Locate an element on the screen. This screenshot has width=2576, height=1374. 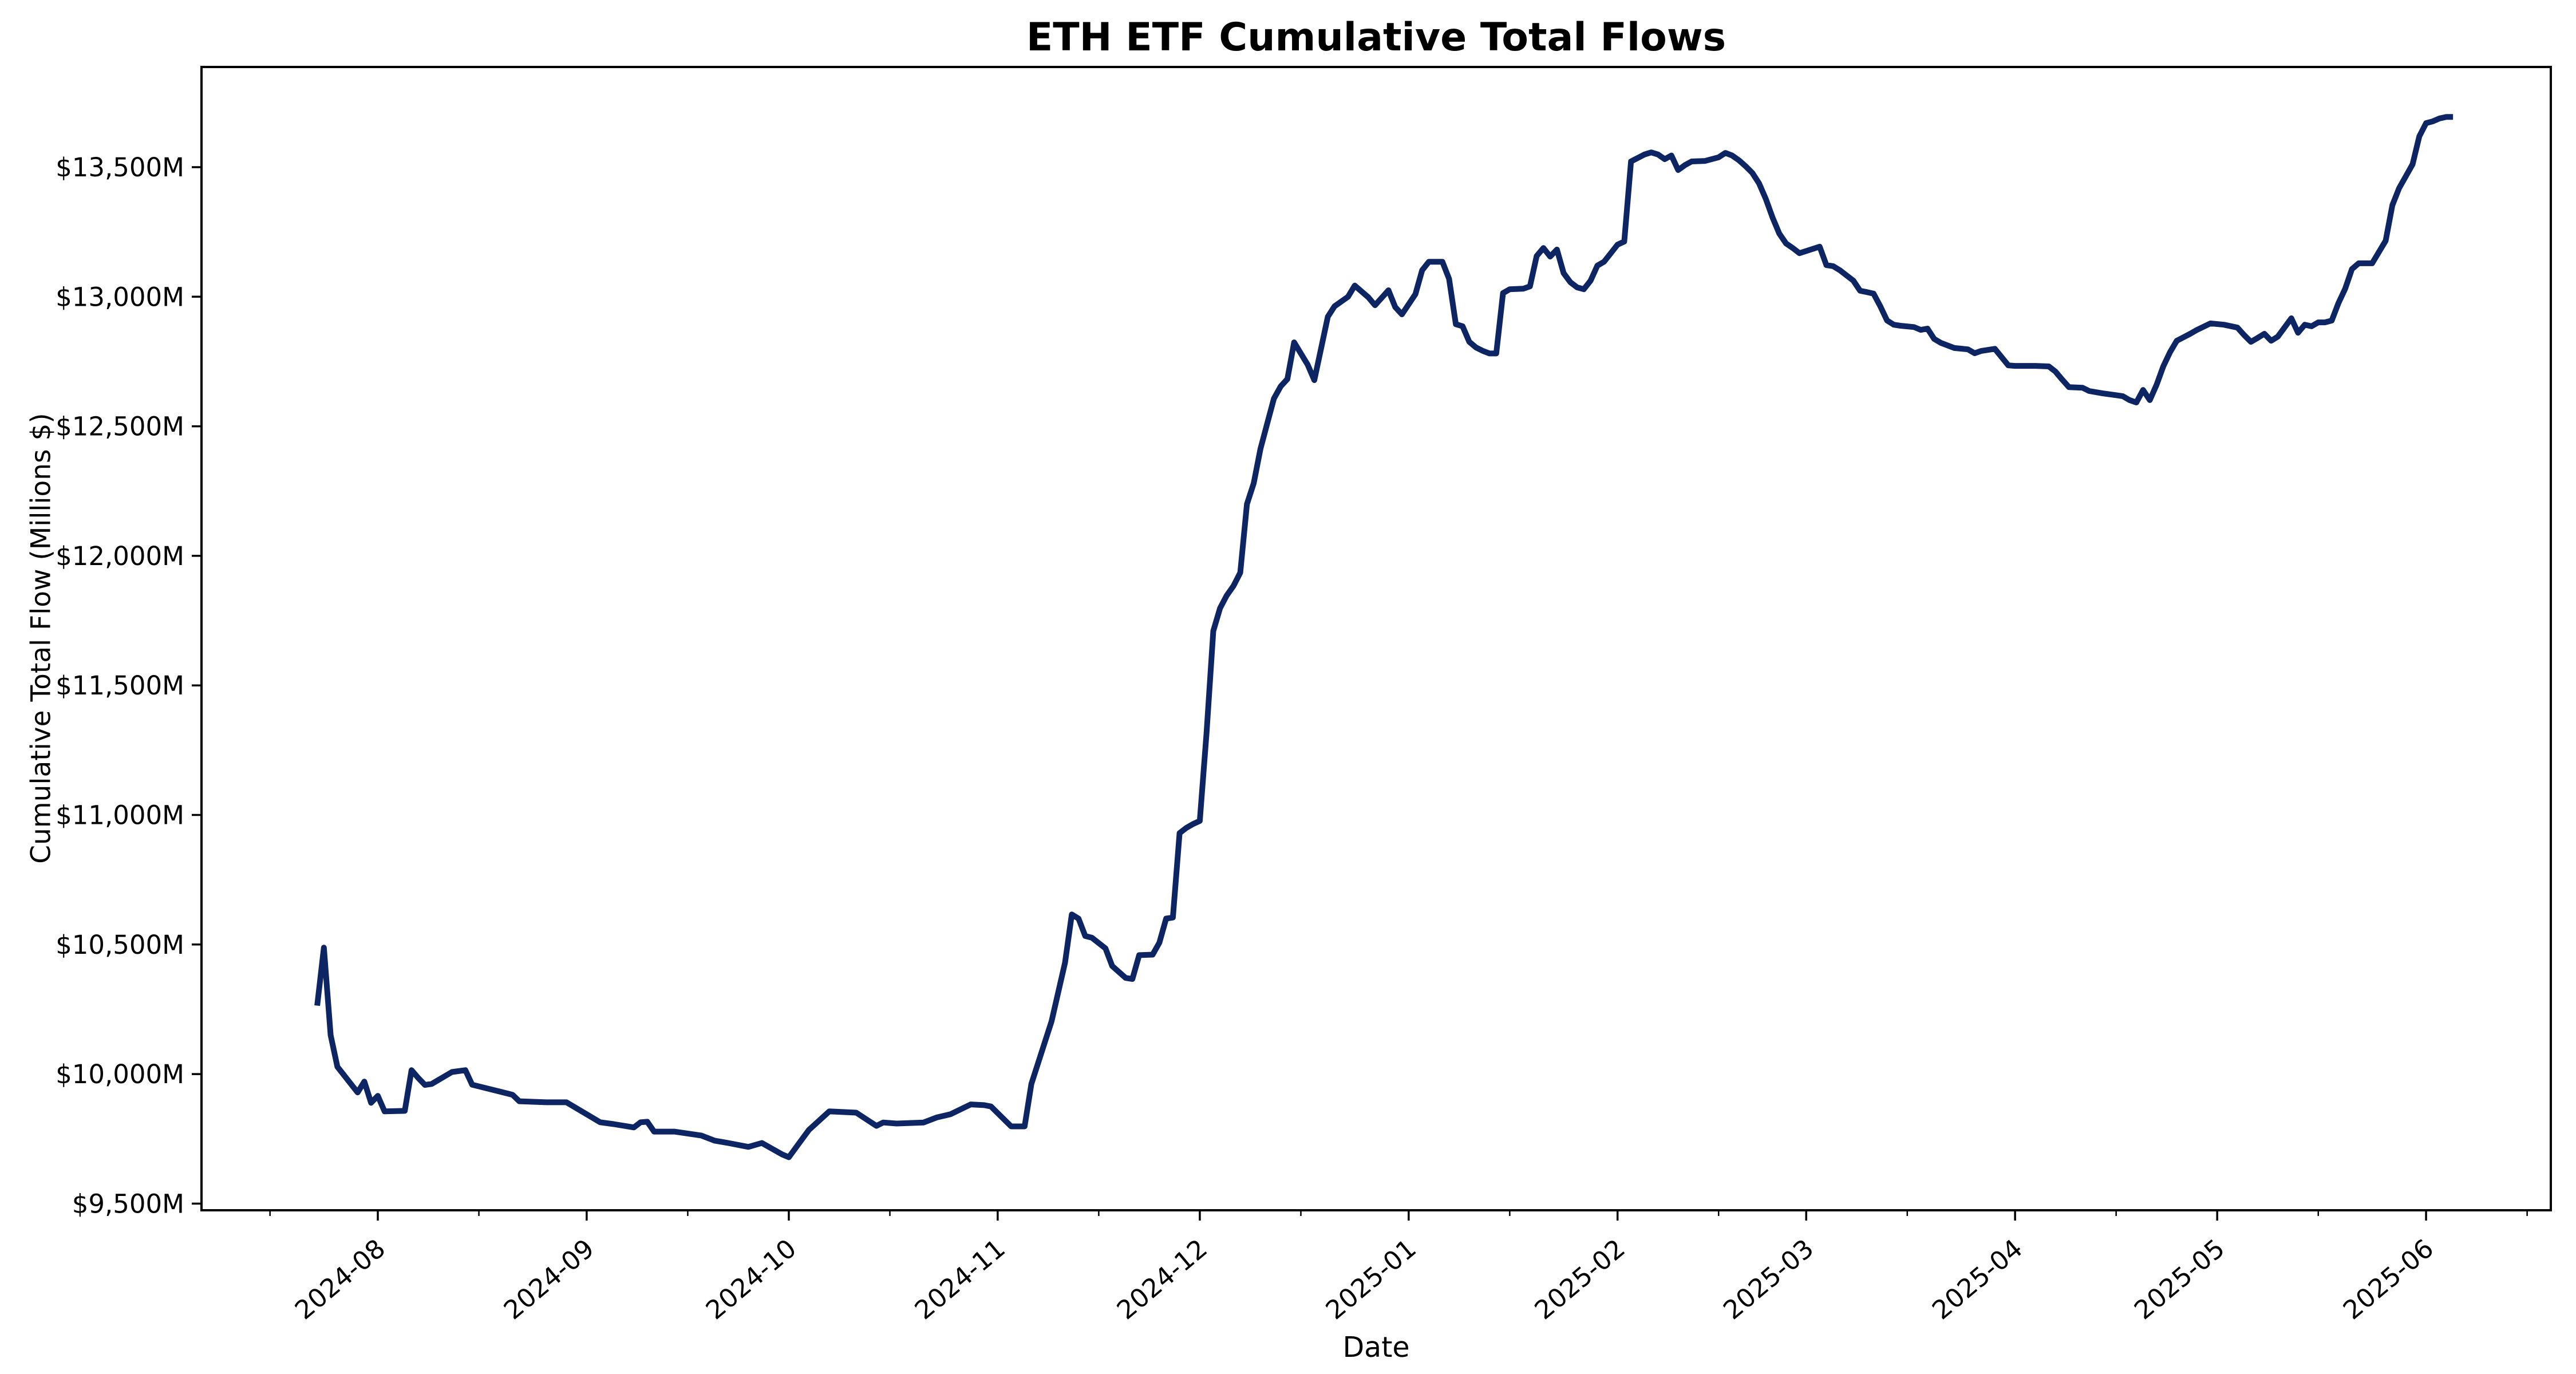
x-tick-label: 2025-02 is located at coordinates (1580, 1279).